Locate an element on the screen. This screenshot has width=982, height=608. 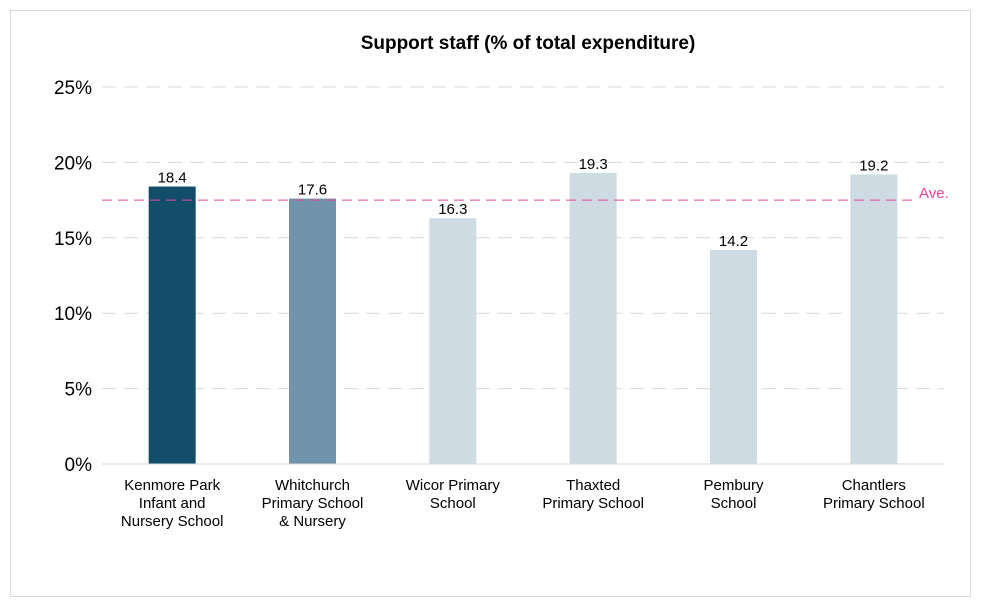
y-axis: 0% 5% 10% 15% 20% 25% is located at coordinates (73, 277).